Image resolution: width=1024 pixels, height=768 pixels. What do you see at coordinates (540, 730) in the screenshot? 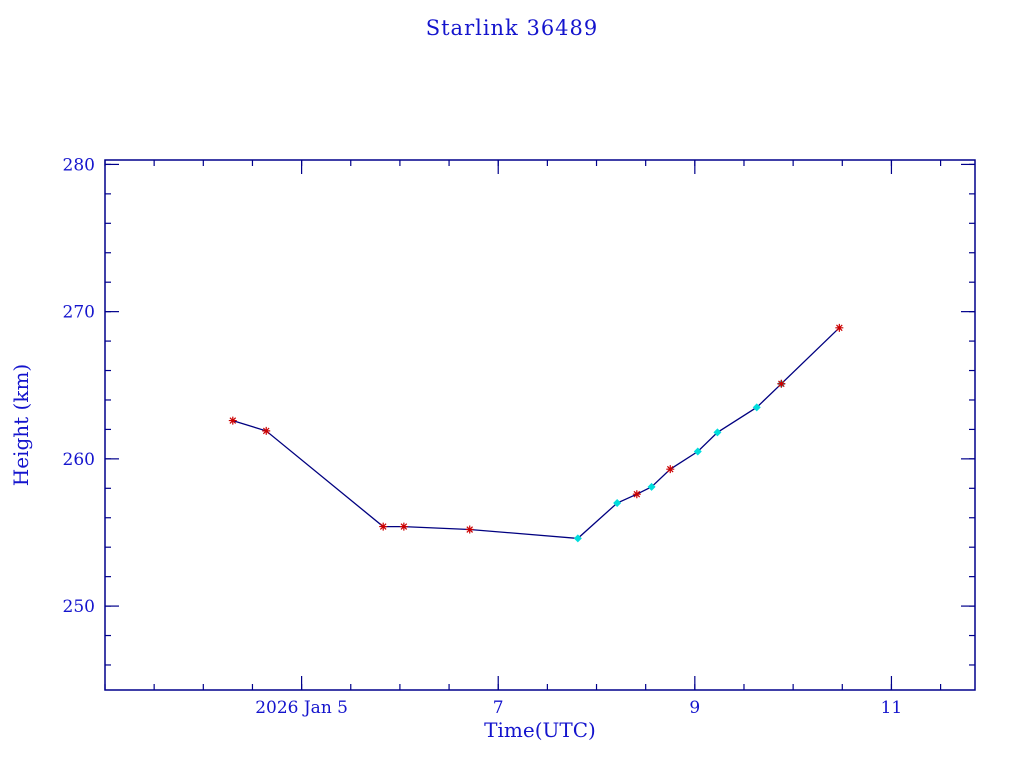
I see `x-axis-label: Time(UTC)` at bounding box center [540, 730].